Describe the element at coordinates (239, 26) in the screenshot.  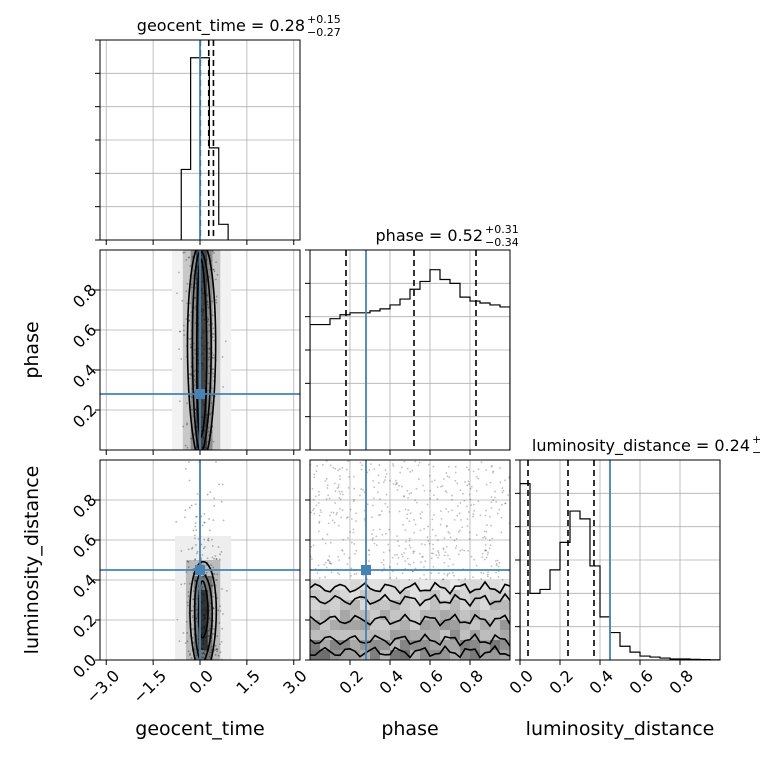
I see `panel-title: geocent_time = 0.28 +0.15−0.27` at that location.